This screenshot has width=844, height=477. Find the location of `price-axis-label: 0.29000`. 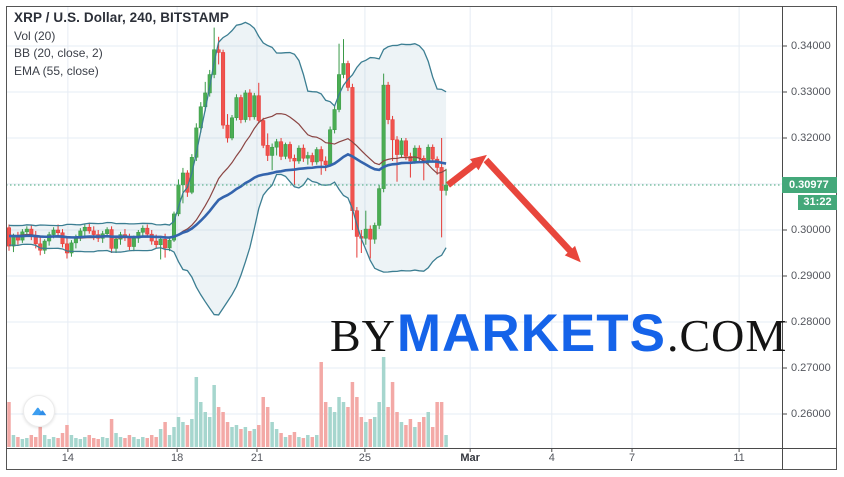

price-axis-label: 0.29000 is located at coordinates (811, 276).